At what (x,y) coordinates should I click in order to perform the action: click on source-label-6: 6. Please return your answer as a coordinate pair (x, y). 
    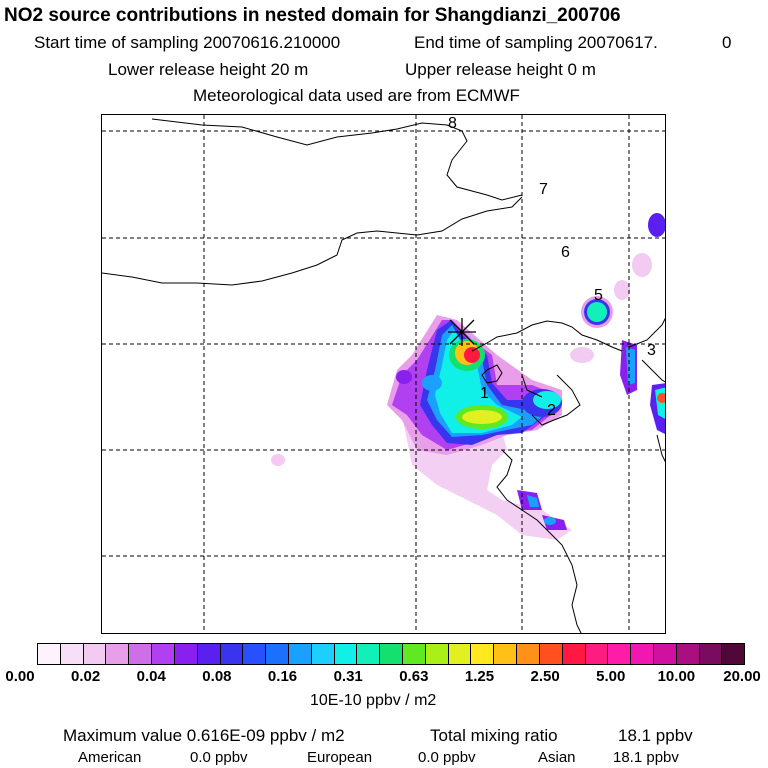
    Looking at the image, I should click on (565, 252).